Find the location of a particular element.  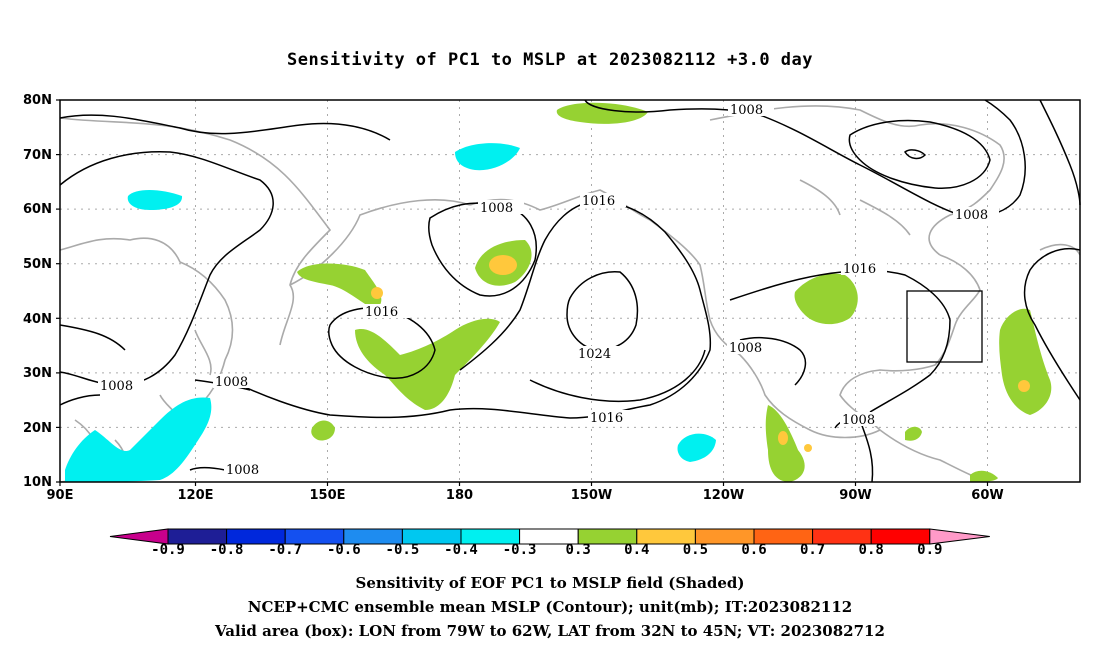

orange-spot-dateline is located at coordinates (503, 265).